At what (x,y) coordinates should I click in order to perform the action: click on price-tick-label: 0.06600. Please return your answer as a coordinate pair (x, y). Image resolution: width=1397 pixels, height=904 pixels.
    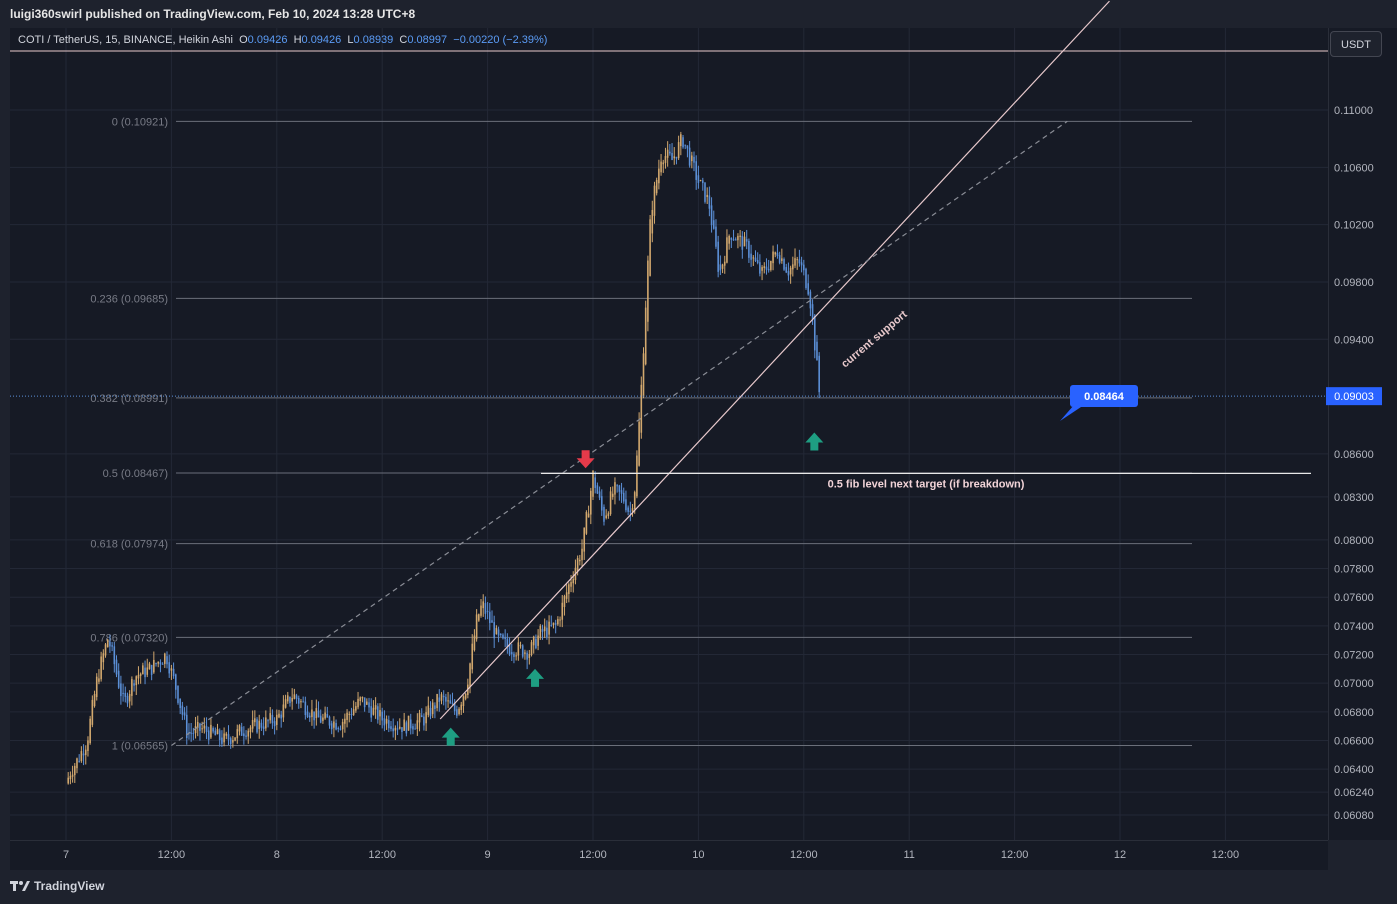
    Looking at the image, I should click on (1354, 741).